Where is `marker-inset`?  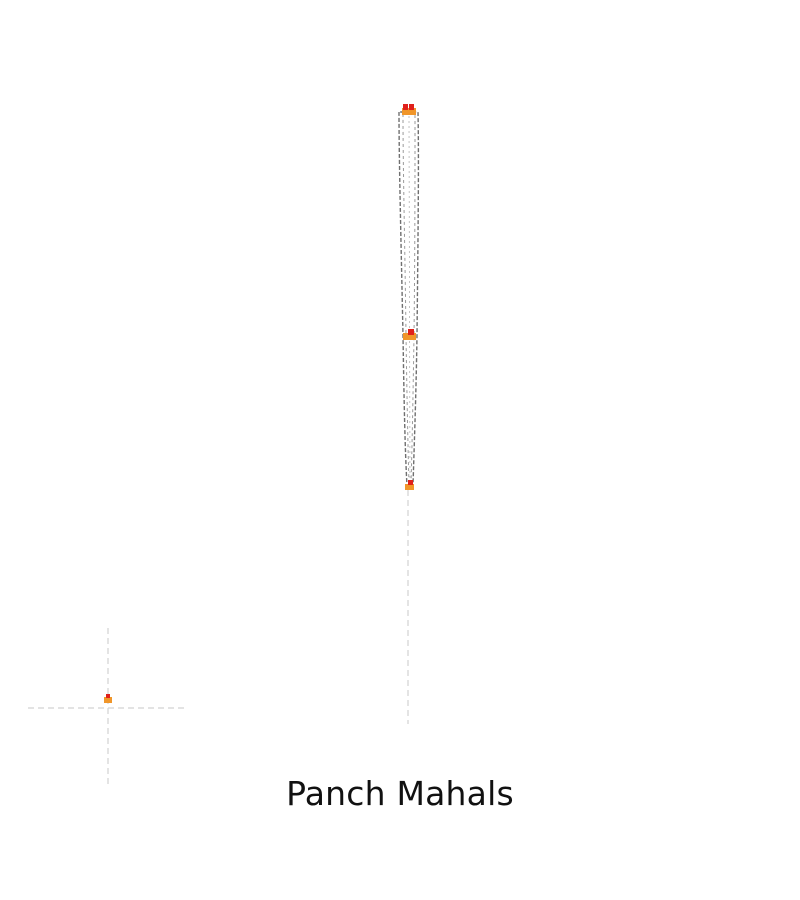
marker-inset is located at coordinates (108, 698).